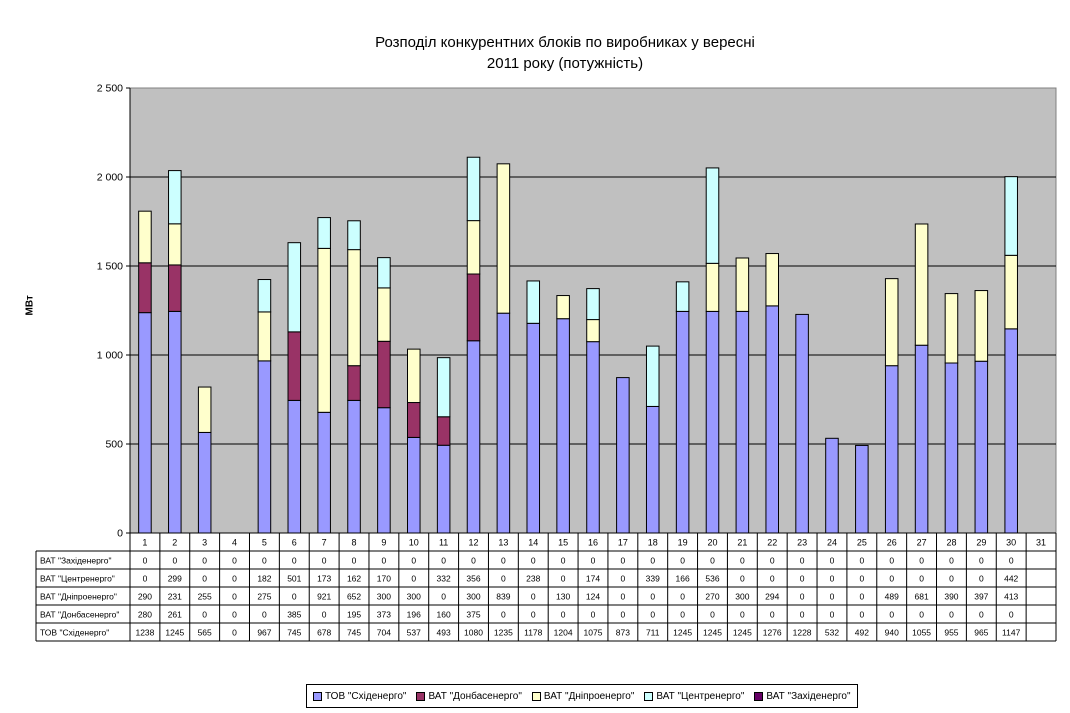 This screenshot has width=1070, height=713. Describe the element at coordinates (366, 696) in the screenshot. I see `legend-label: ТОВ "Східенерго"` at that location.